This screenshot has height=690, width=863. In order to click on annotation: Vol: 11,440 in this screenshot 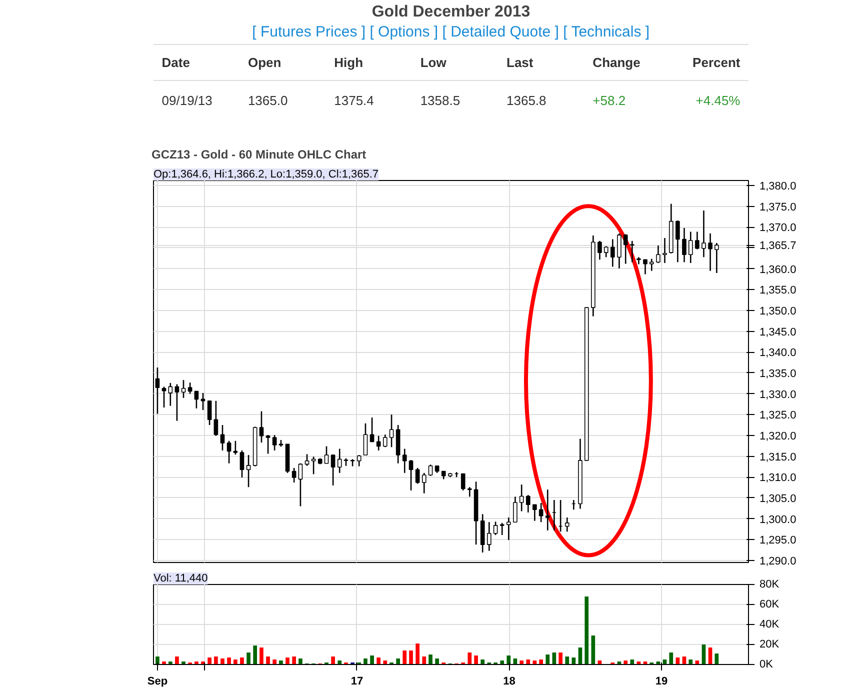, I will do `click(181, 578)`.